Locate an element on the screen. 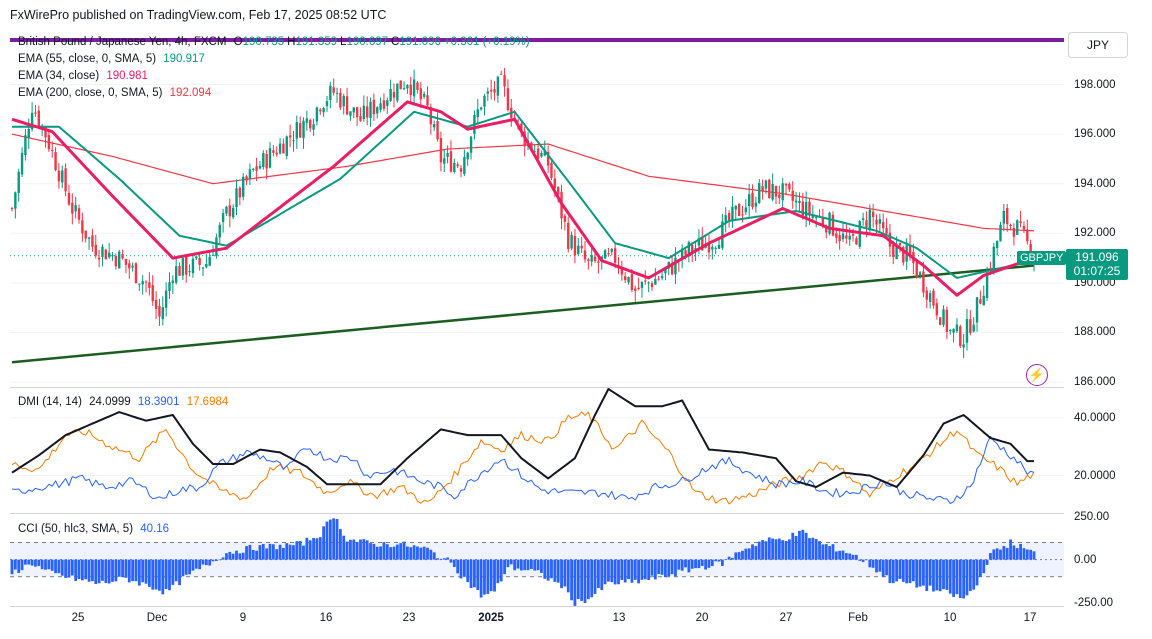  dmi-axis: 40.0000 20.0000 is located at coordinates (1109, 451).